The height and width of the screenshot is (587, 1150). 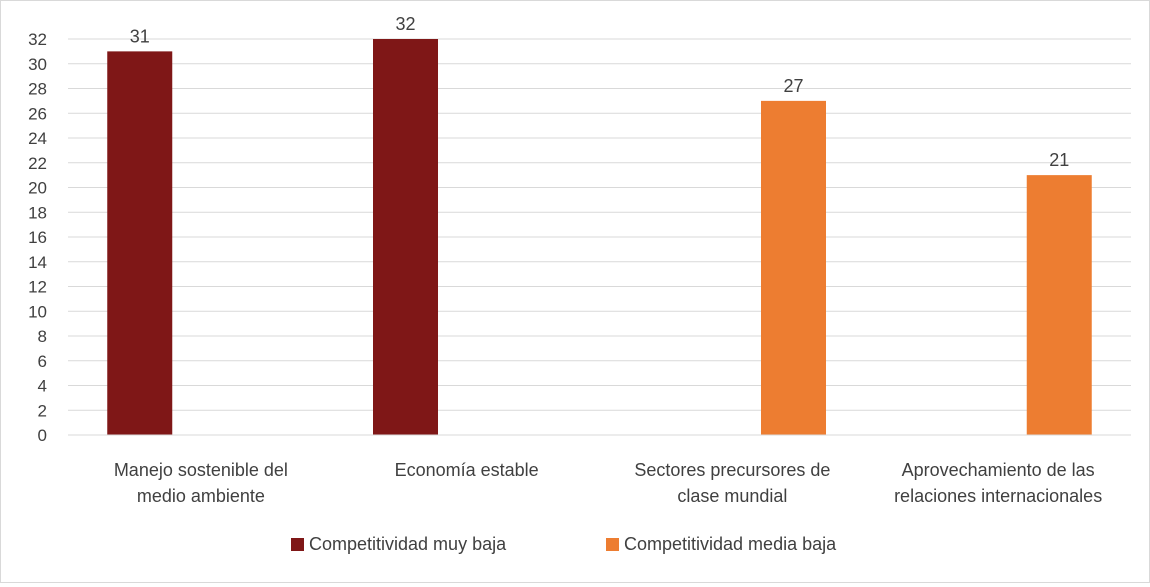 What do you see at coordinates (42, 361) in the screenshot?
I see `y-tick-label: 6` at bounding box center [42, 361].